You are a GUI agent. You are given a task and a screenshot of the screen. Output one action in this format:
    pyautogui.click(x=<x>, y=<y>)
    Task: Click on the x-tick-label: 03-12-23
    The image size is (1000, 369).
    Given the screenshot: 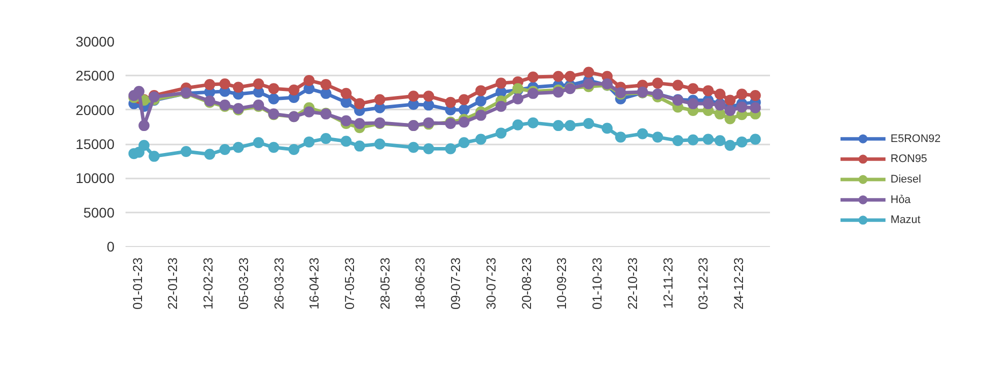 What is the action you would take?
    pyautogui.click(x=703, y=283)
    